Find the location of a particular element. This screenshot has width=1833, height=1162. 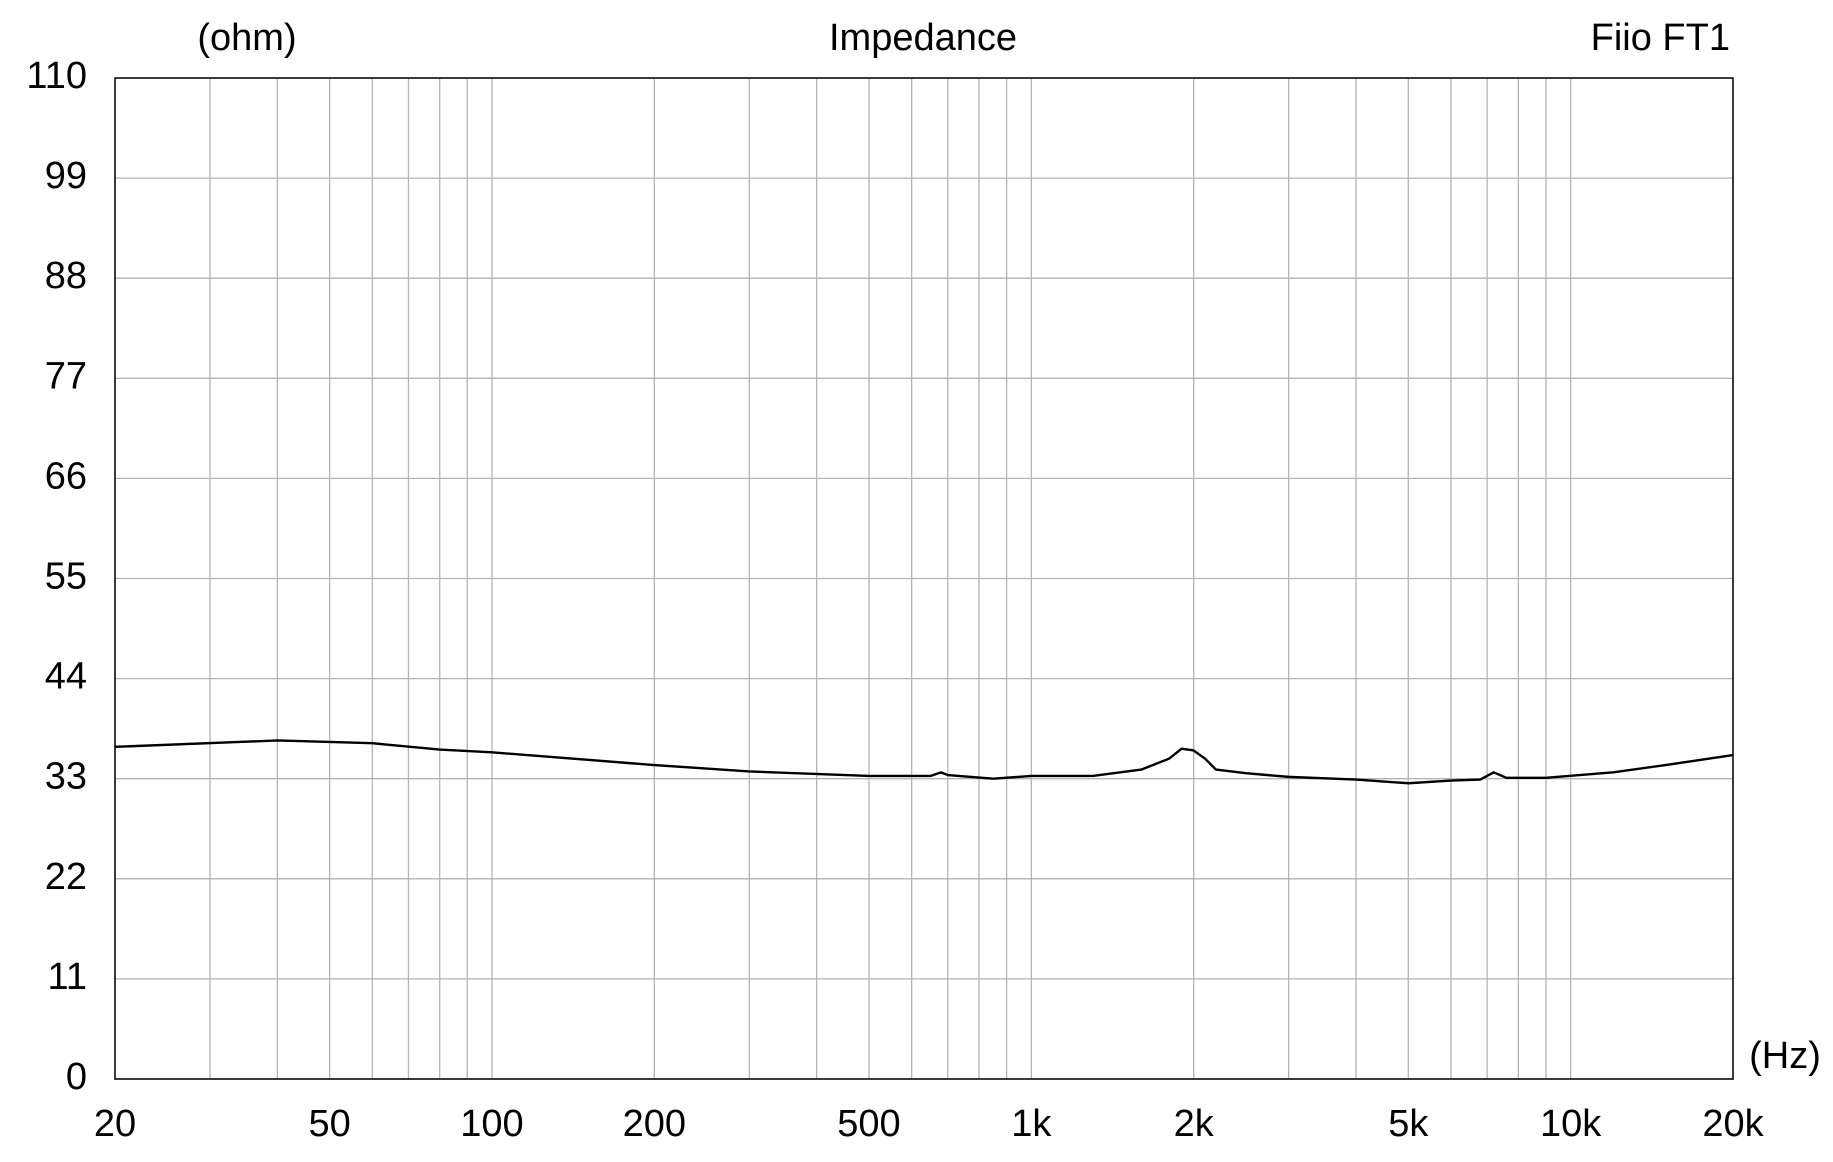

x-tick-label: 10k is located at coordinates (1571, 1124).